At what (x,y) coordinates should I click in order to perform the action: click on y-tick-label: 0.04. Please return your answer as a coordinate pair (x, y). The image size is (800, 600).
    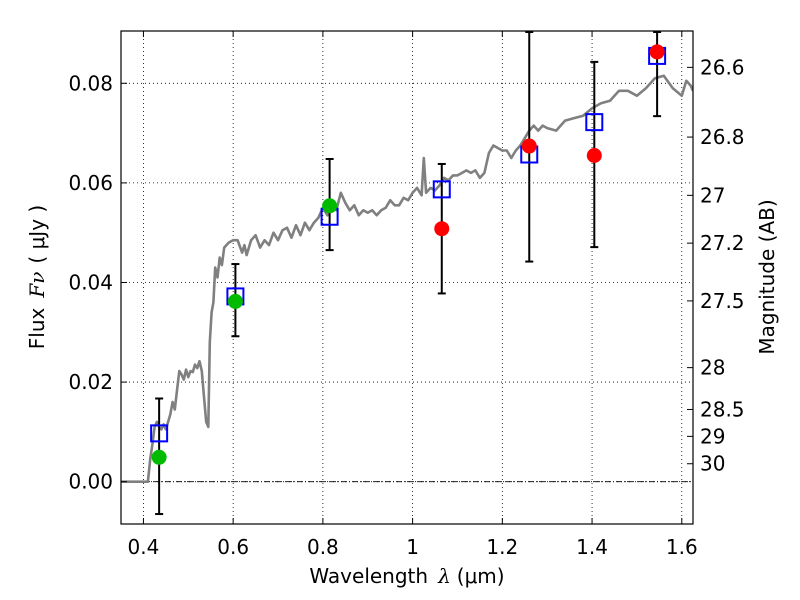
    Looking at the image, I should click on (90, 282).